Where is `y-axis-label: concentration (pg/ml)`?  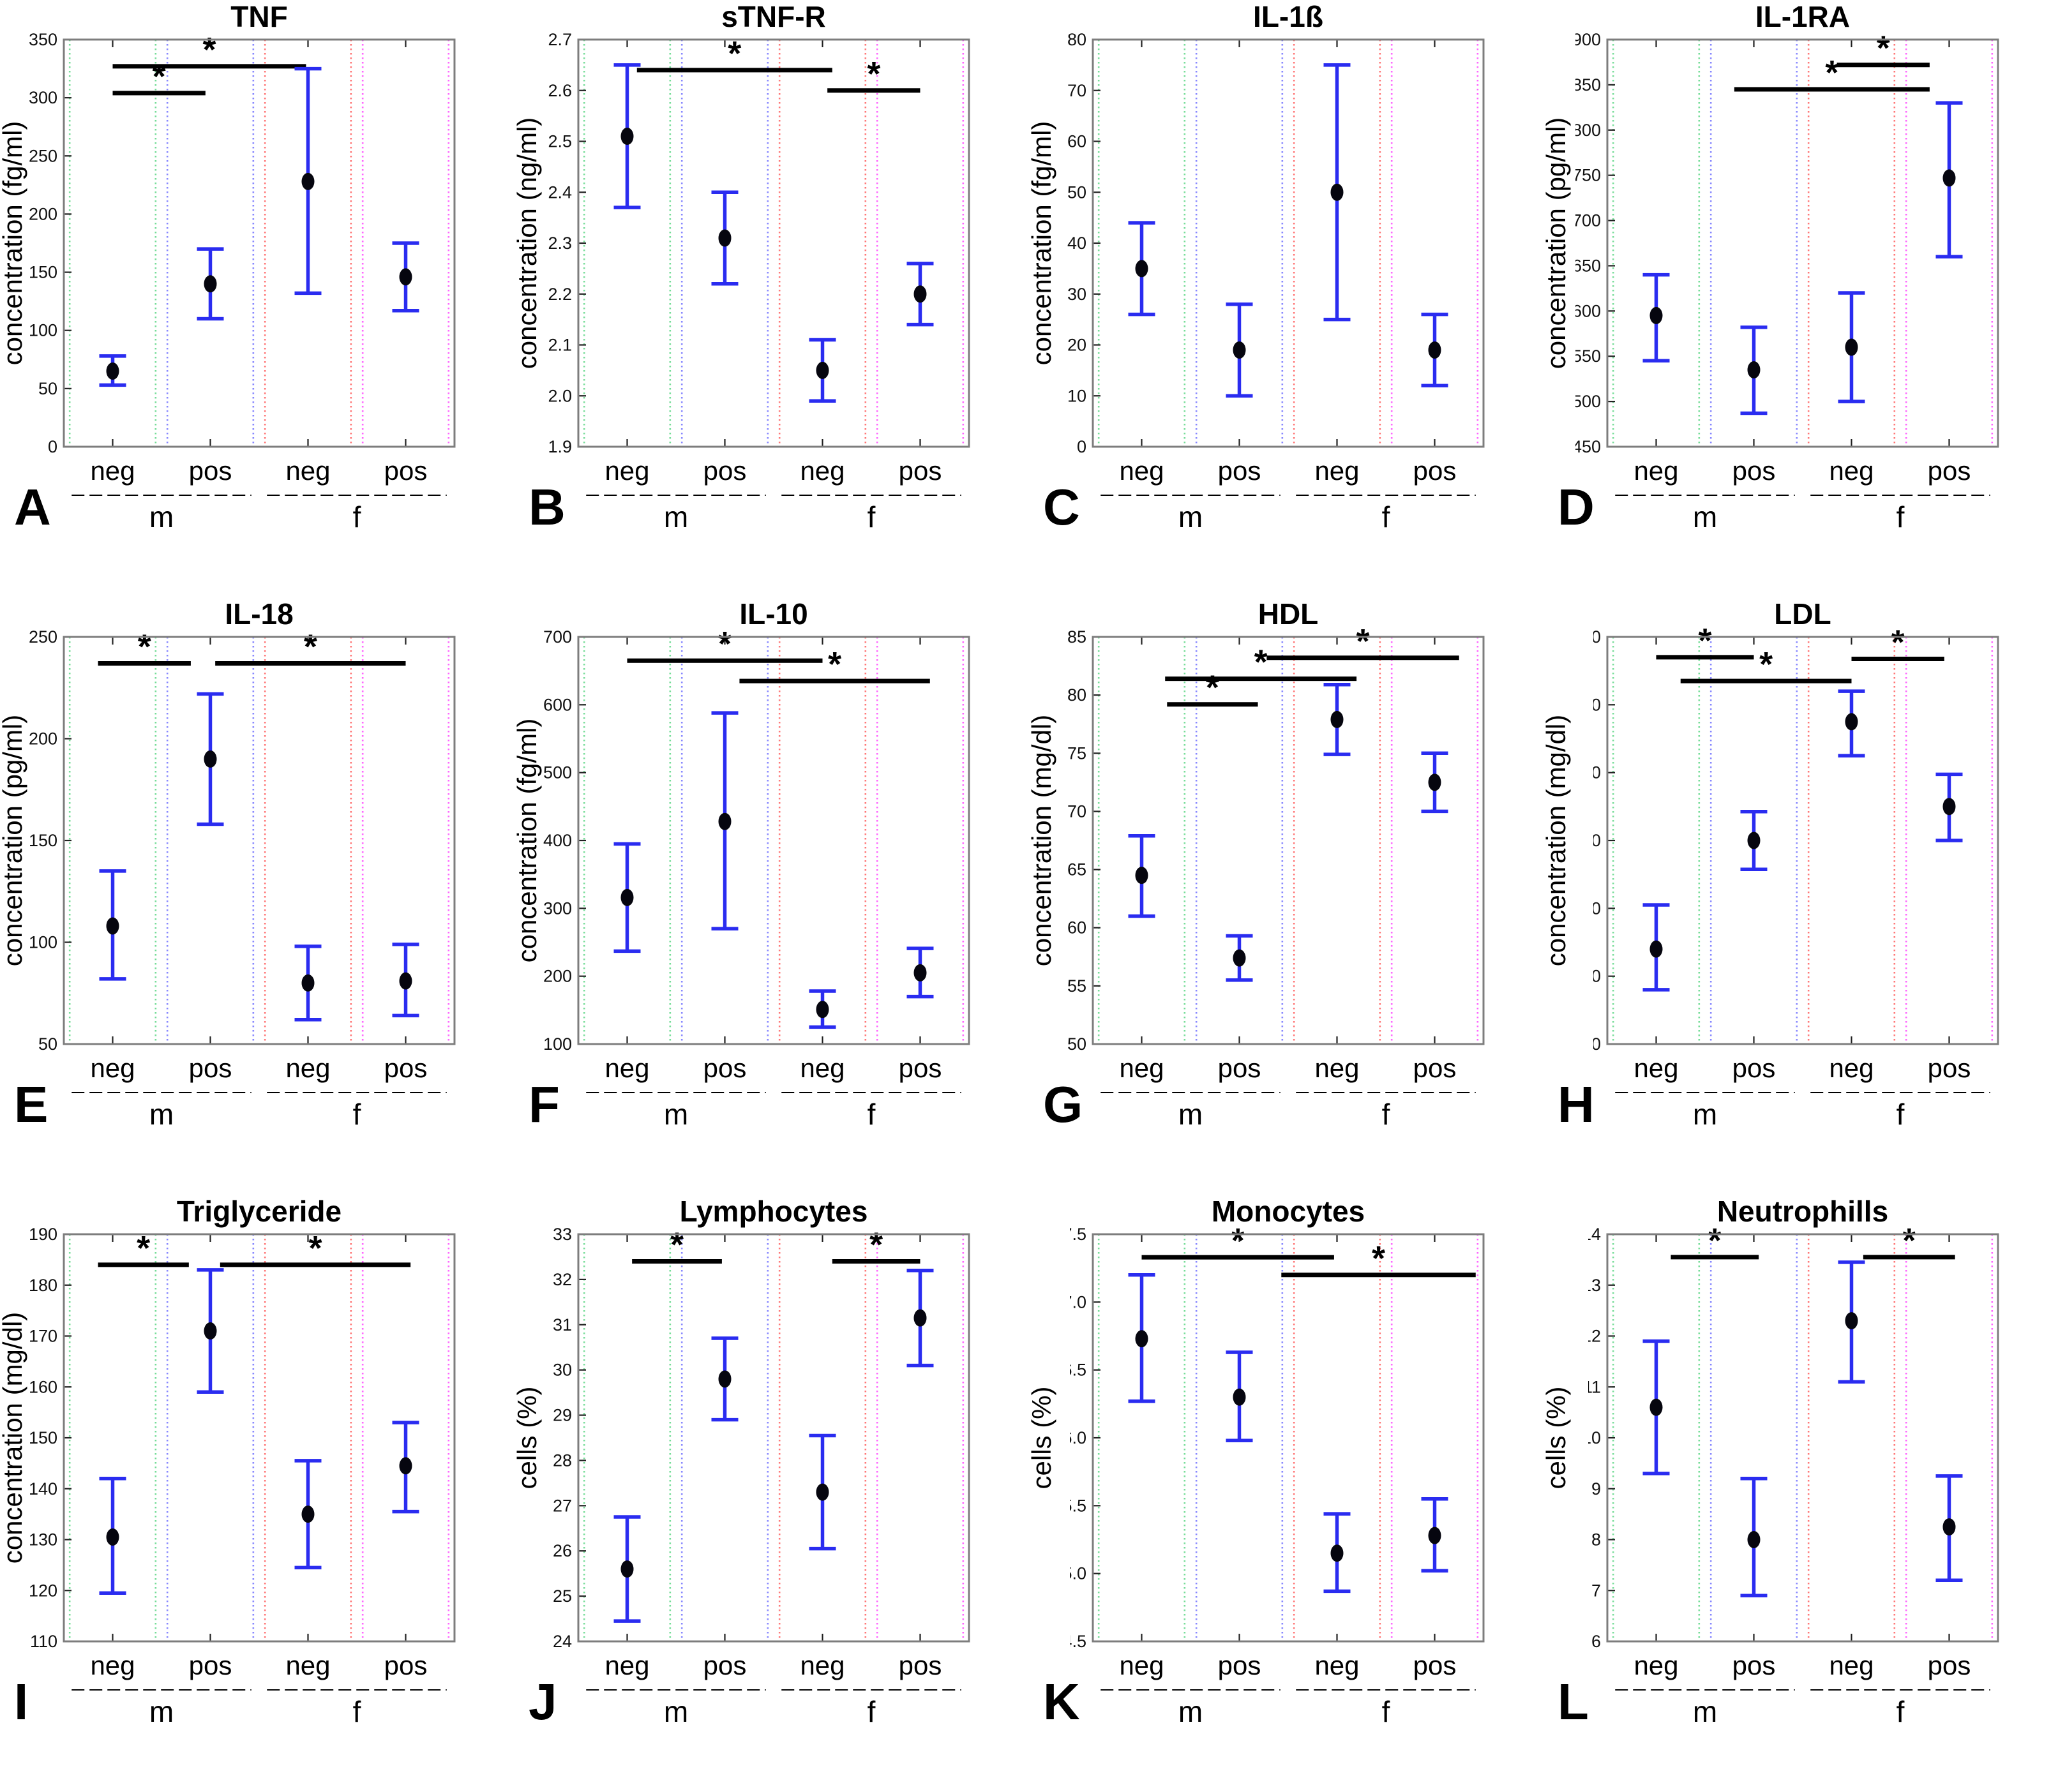 y-axis-label: concentration (pg/ml) is located at coordinates (1557, 244).